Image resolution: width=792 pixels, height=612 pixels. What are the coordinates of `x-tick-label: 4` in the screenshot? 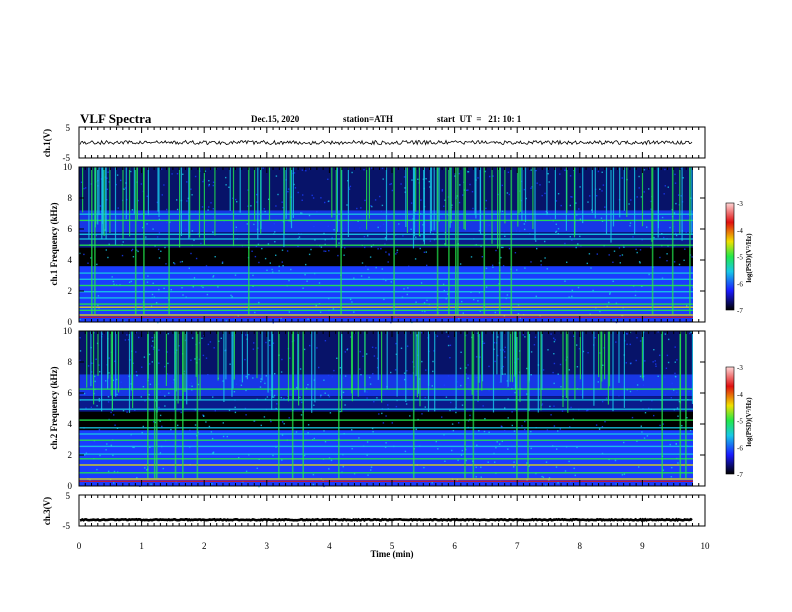 It's located at (329, 546).